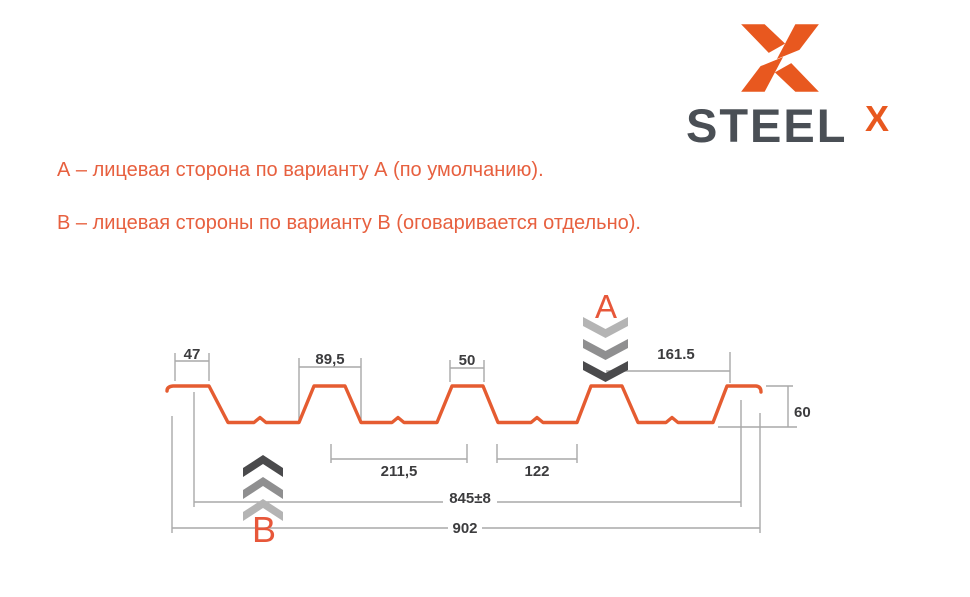 The image size is (970, 597). Describe the element at coordinates (192, 354) in the screenshot. I see `dim-label-47: 47` at that location.